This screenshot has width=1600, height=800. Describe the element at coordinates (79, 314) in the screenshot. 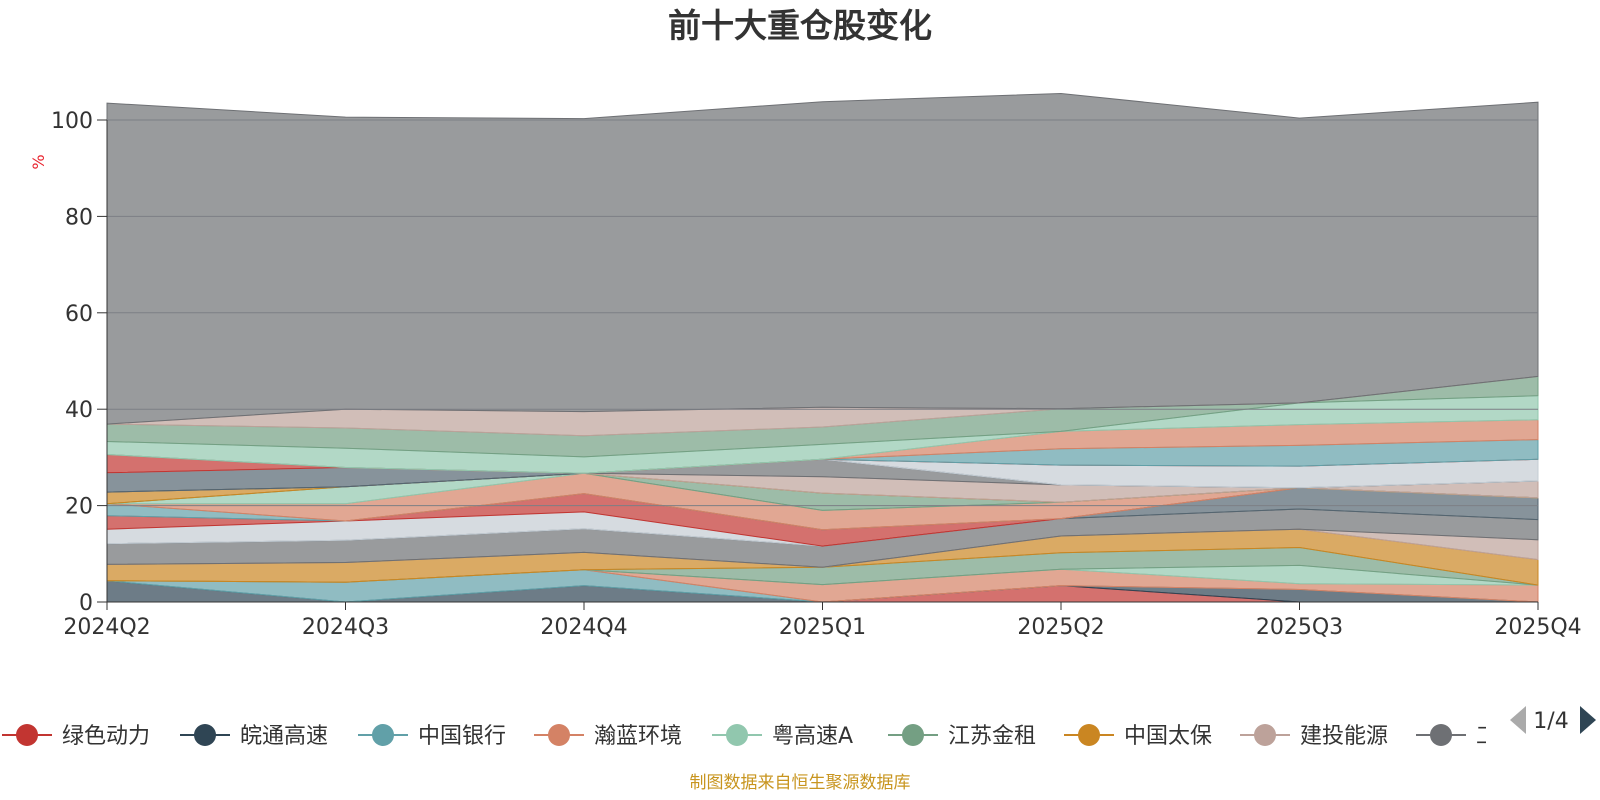

I see `y-tick-label: 60` at that location.